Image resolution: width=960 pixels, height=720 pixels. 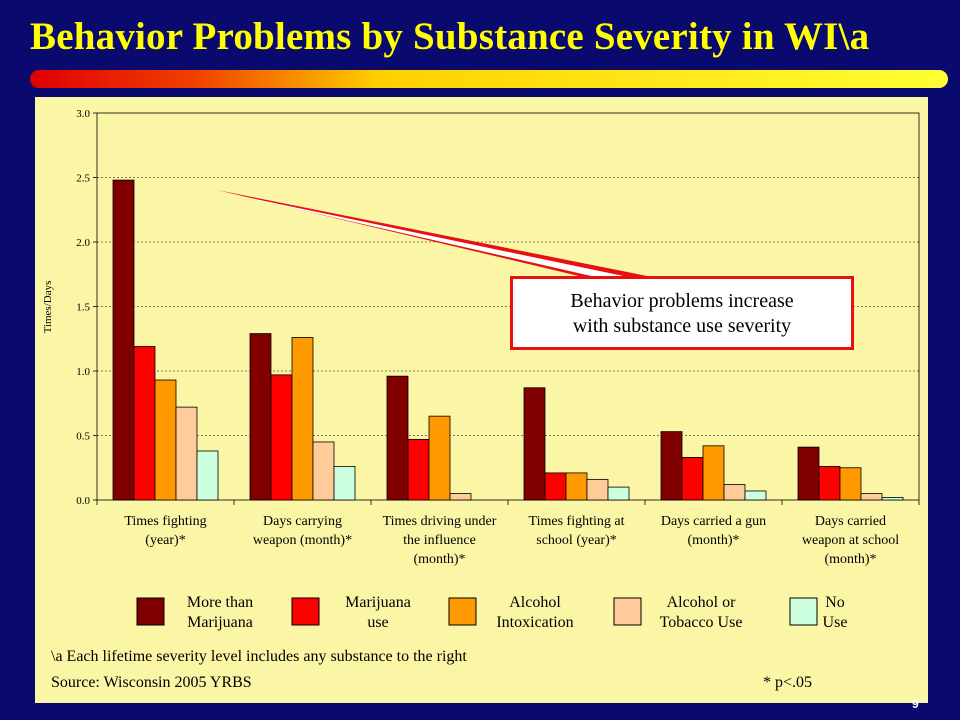 I want to click on y-axis-label: Times/Days, so click(x=48, y=307).